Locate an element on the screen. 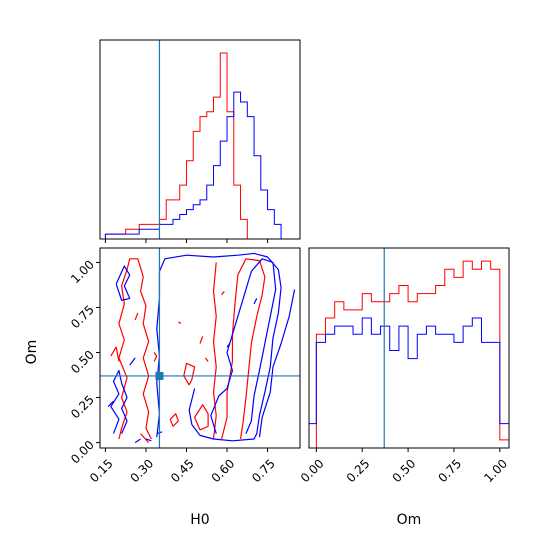 This screenshot has height=550, width=550. h0-histogram-frame is located at coordinates (200, 139).